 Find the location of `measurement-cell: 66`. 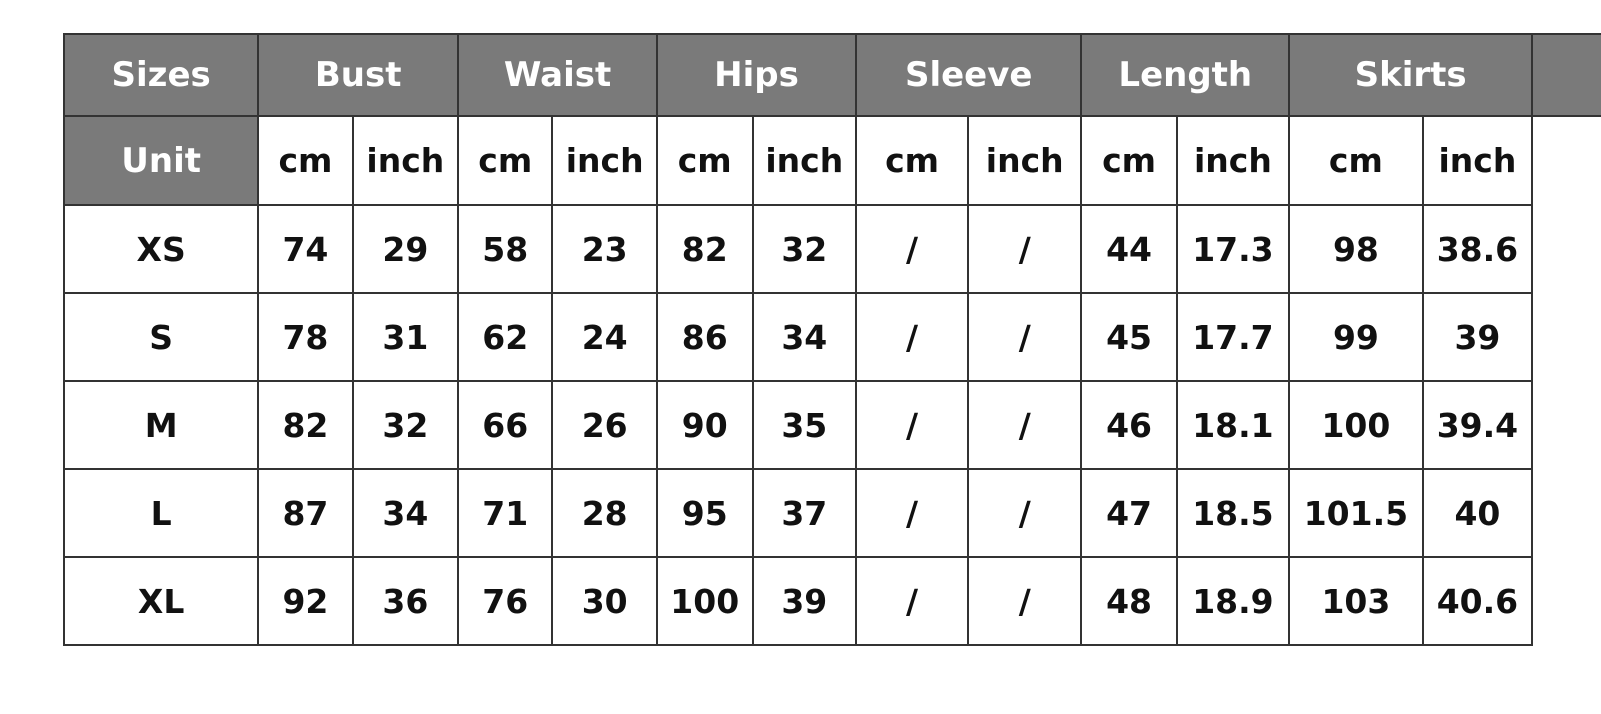

measurement-cell: 66 is located at coordinates (505, 425).